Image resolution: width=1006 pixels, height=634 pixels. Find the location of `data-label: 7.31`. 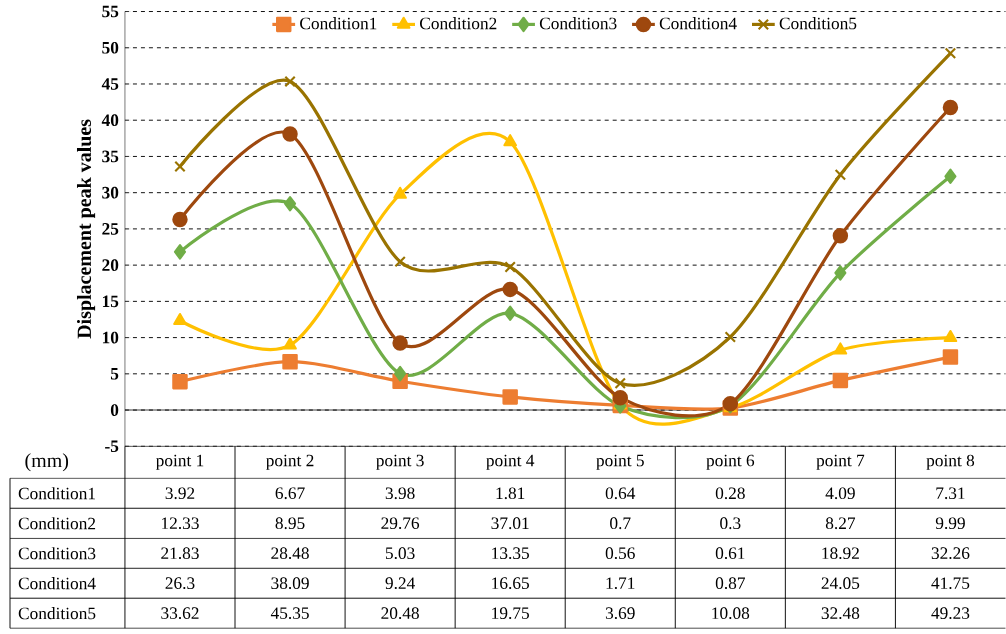

data-label: 7.31 is located at coordinates (950, 493).